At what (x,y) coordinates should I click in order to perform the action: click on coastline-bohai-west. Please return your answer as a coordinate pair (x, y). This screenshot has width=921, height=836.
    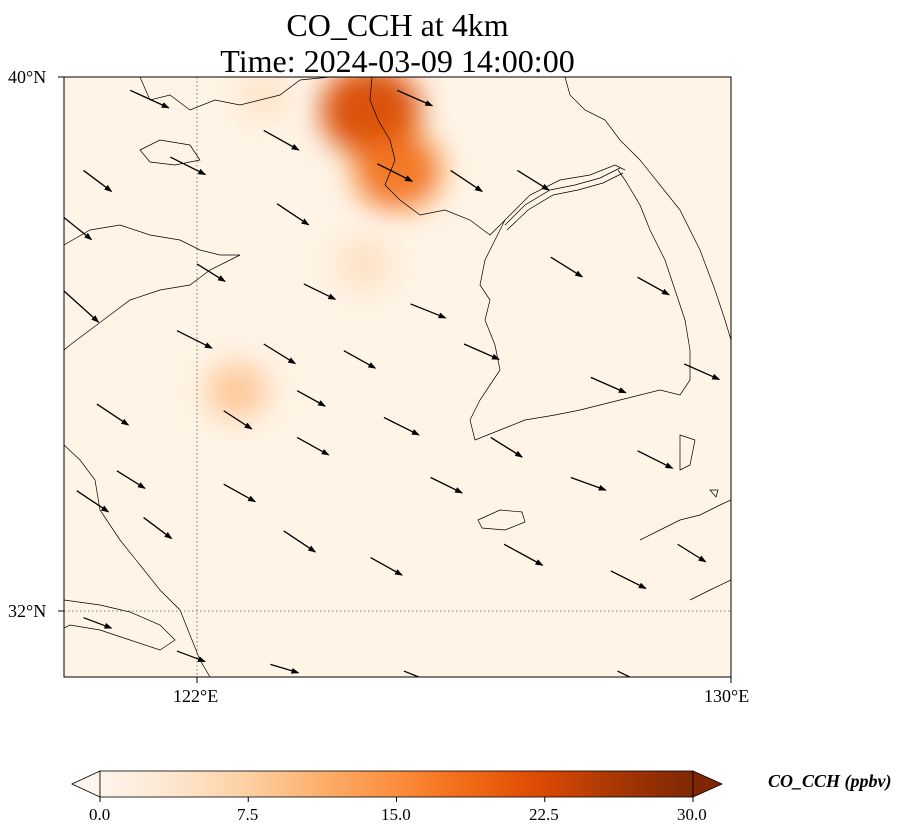
    Looking at the image, I should click on (170, 152).